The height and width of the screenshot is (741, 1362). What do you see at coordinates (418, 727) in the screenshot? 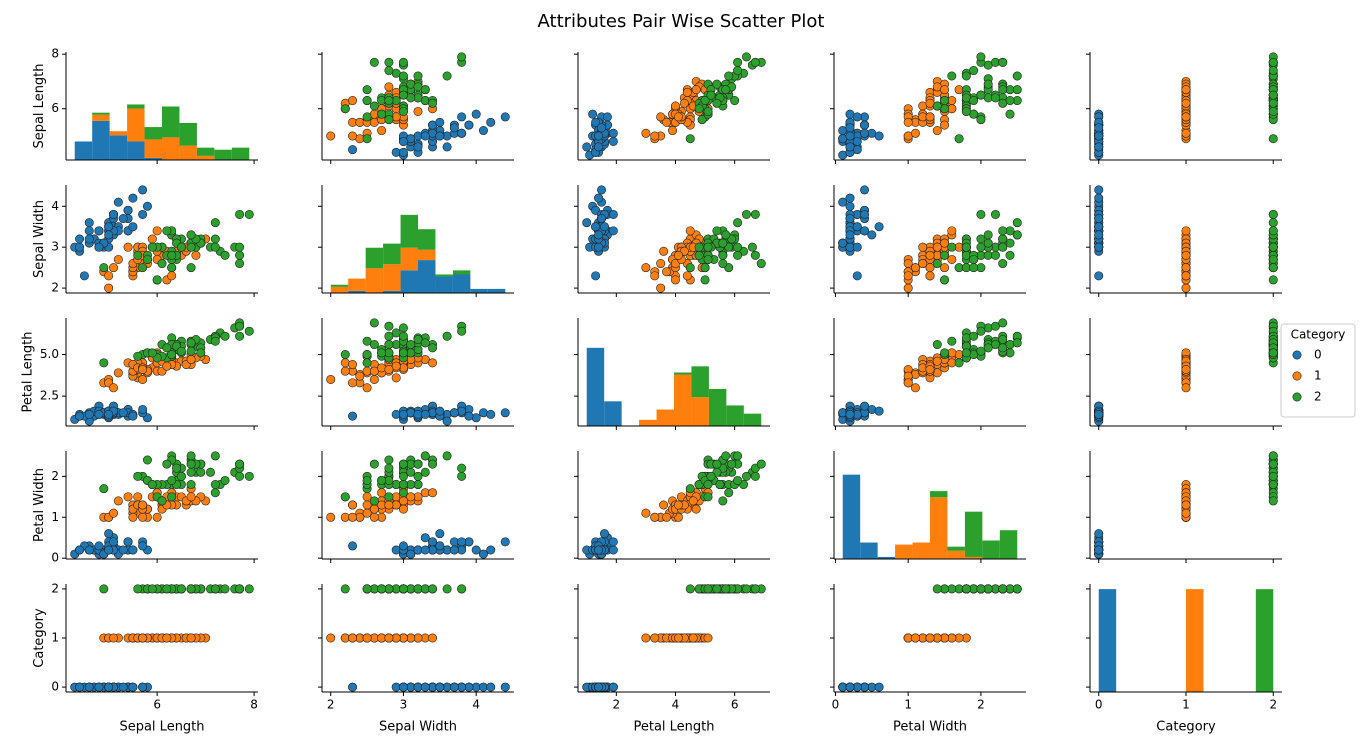
I see `x-axis-label: Sepal Width` at bounding box center [418, 727].